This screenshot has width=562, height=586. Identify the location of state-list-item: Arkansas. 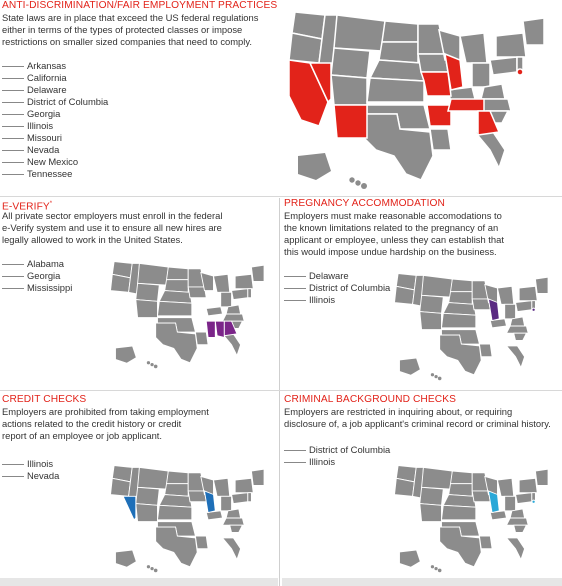
(55, 66).